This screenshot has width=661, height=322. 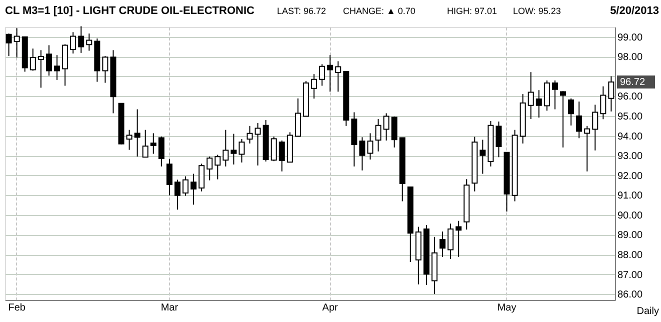 What do you see at coordinates (630, 156) in the screenshot?
I see `y-tick-label: 93.00` at bounding box center [630, 156].